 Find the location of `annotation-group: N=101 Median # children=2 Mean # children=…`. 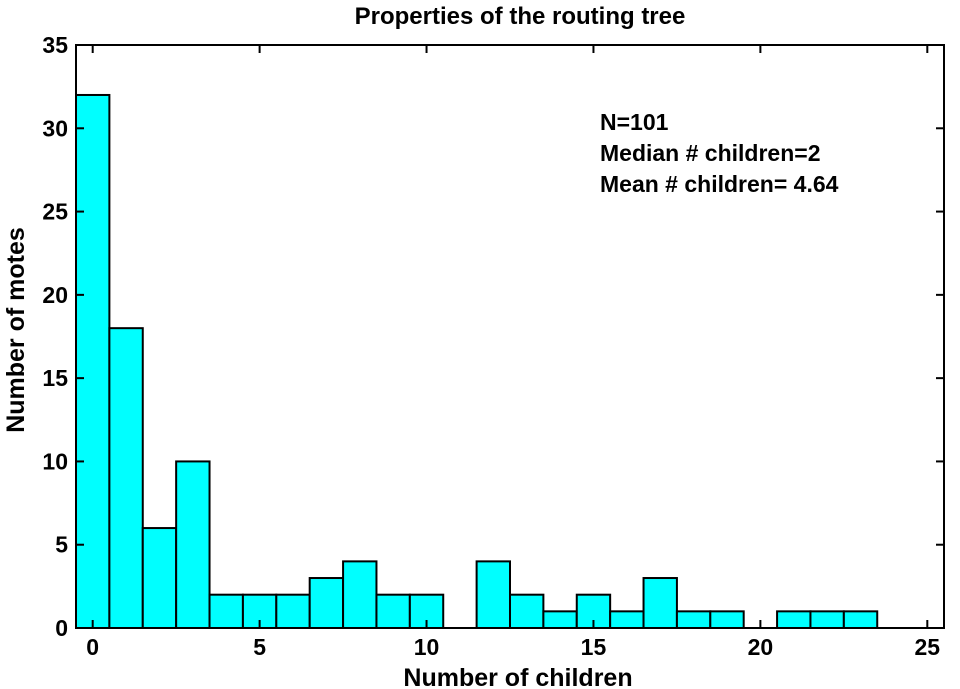

annotation-group: N=101 Median # children=2 Mean # children=… is located at coordinates (719, 153).